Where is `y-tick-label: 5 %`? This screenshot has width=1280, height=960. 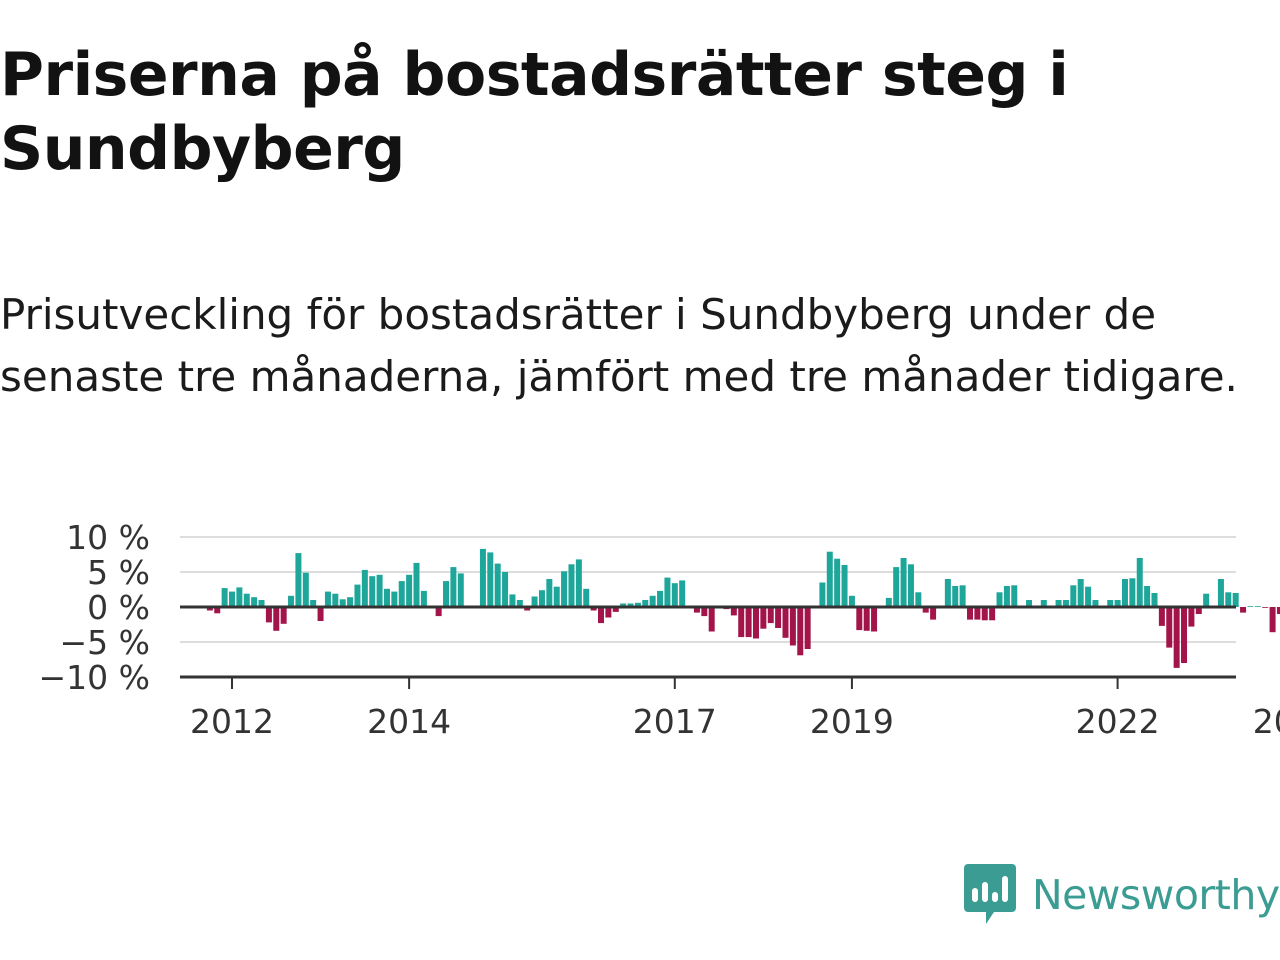 y-tick-label: 5 % is located at coordinates (118, 572).